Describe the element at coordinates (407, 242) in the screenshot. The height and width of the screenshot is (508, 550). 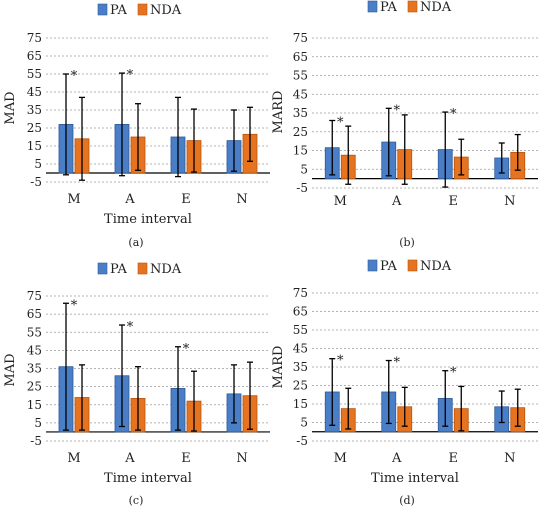
I see `panel-caption: (b)` at that location.